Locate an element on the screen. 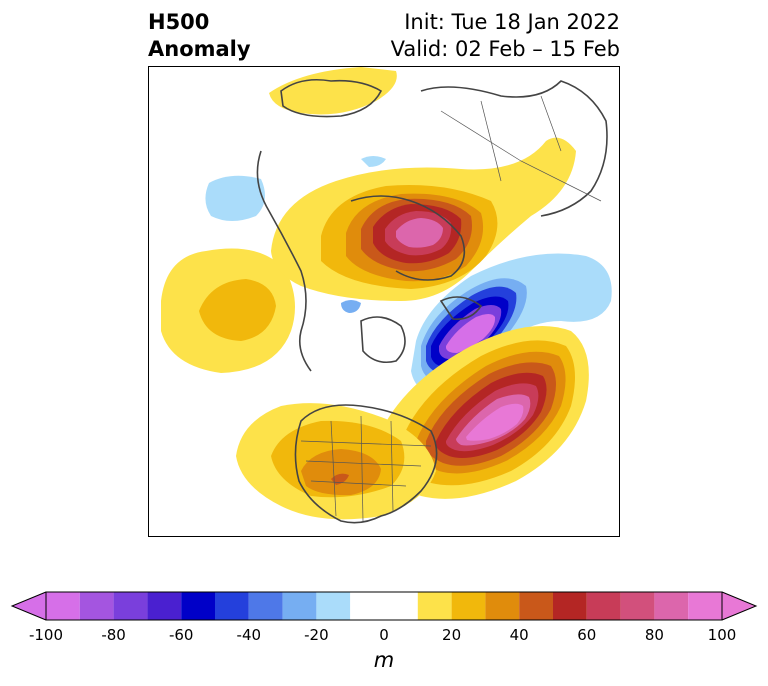 This screenshot has height=686, width=768. colorbar-extend-max is located at coordinates (739, 606).